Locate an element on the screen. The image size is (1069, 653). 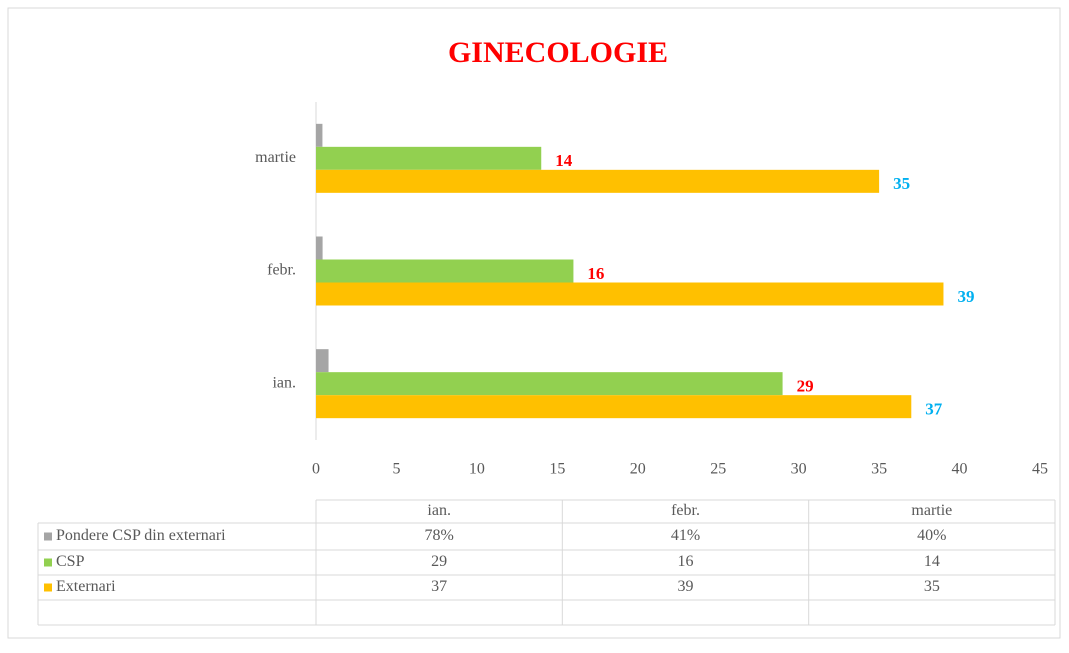
x-tick-label: 40 is located at coordinates (960, 469).